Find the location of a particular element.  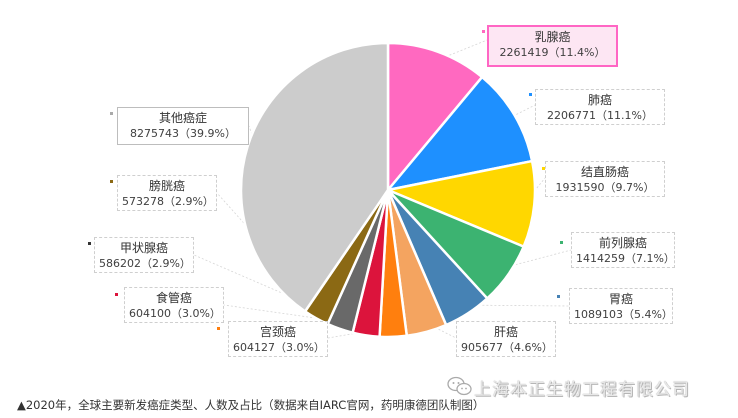

label-name: 结直肠癌 is located at coordinates (604, 172).